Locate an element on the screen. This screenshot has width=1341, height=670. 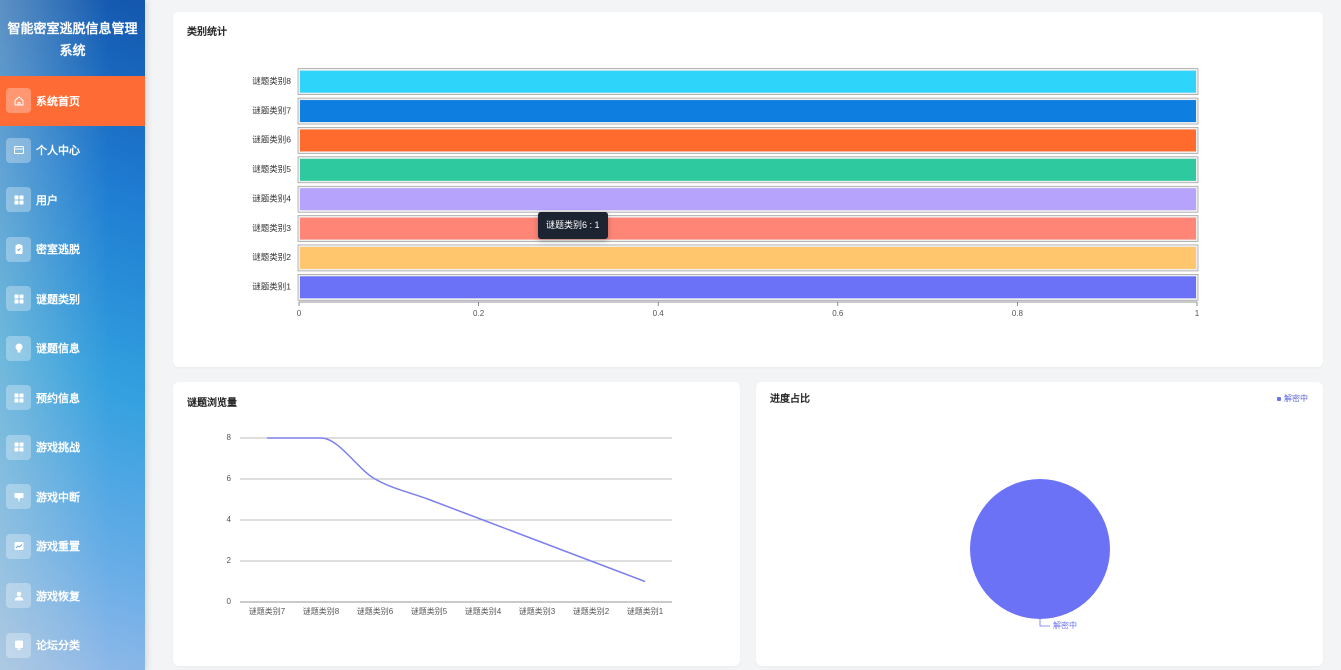
sidebar-item-home: 系统首页 is located at coordinates (72, 101).